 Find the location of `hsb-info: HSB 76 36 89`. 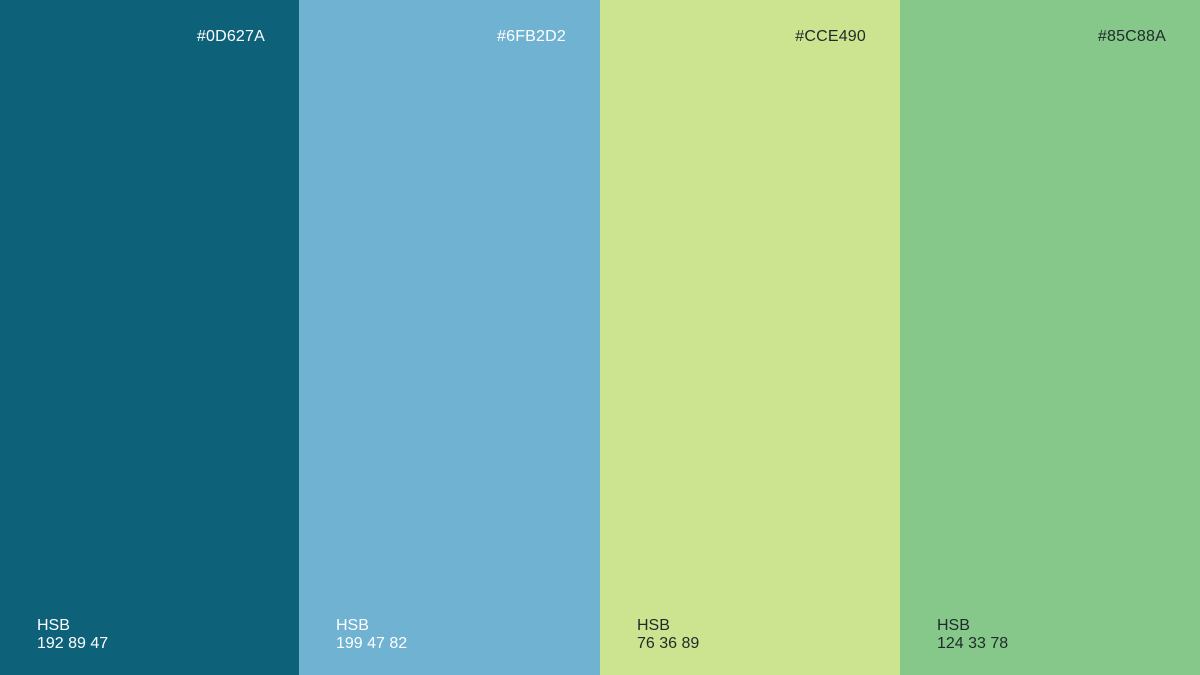

hsb-info: HSB 76 36 89 is located at coordinates (668, 635).